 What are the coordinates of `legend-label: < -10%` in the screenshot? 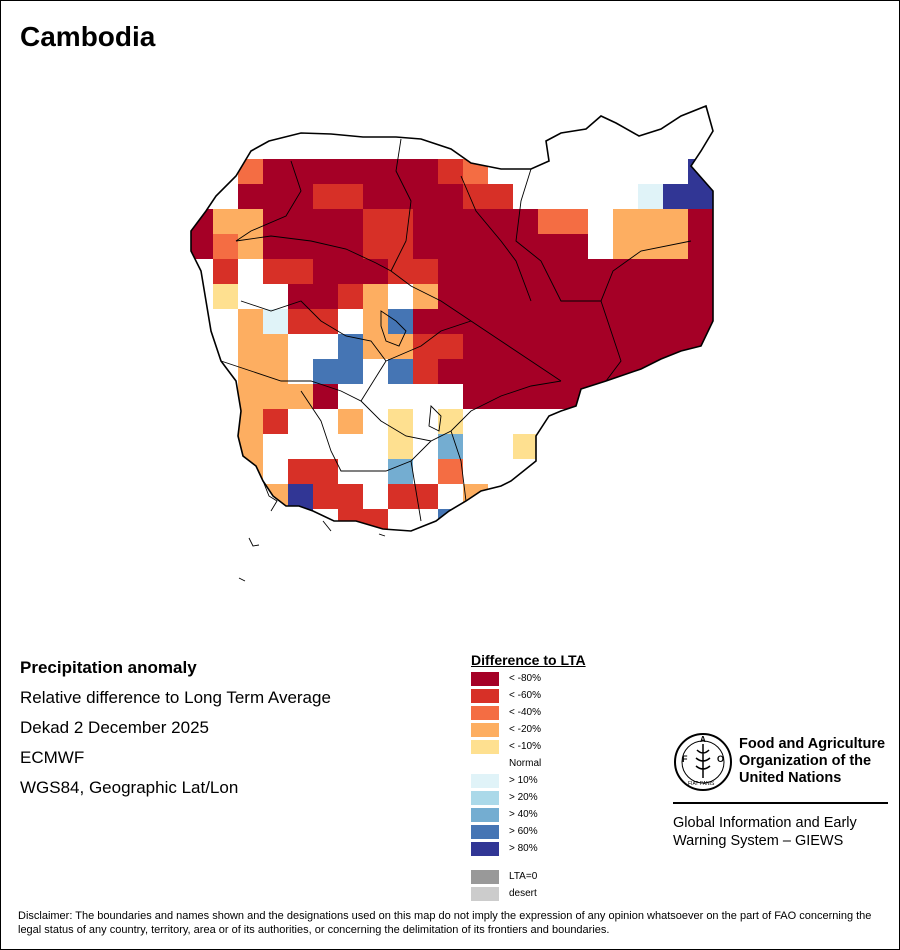 It's located at (525, 746).